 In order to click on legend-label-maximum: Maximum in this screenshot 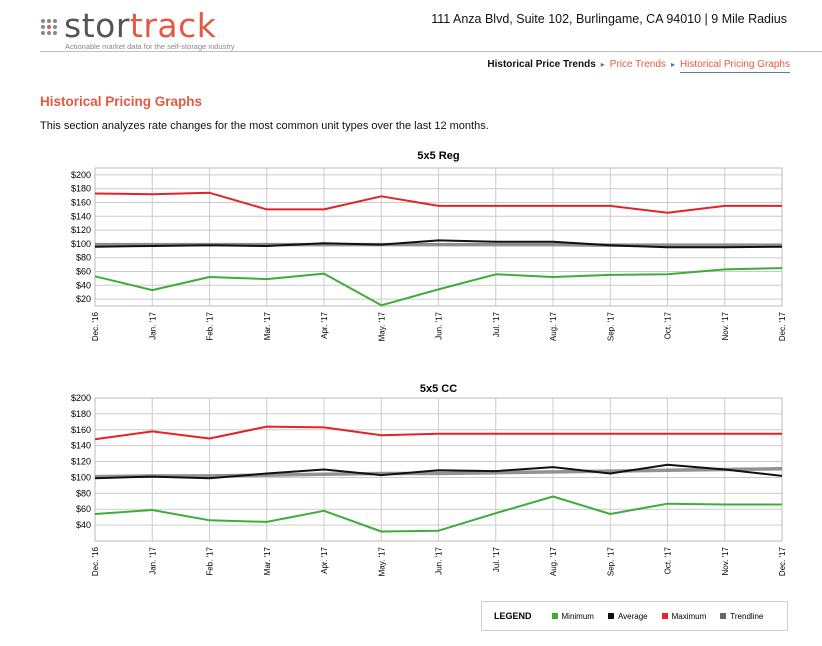, I will do `click(689, 616)`.